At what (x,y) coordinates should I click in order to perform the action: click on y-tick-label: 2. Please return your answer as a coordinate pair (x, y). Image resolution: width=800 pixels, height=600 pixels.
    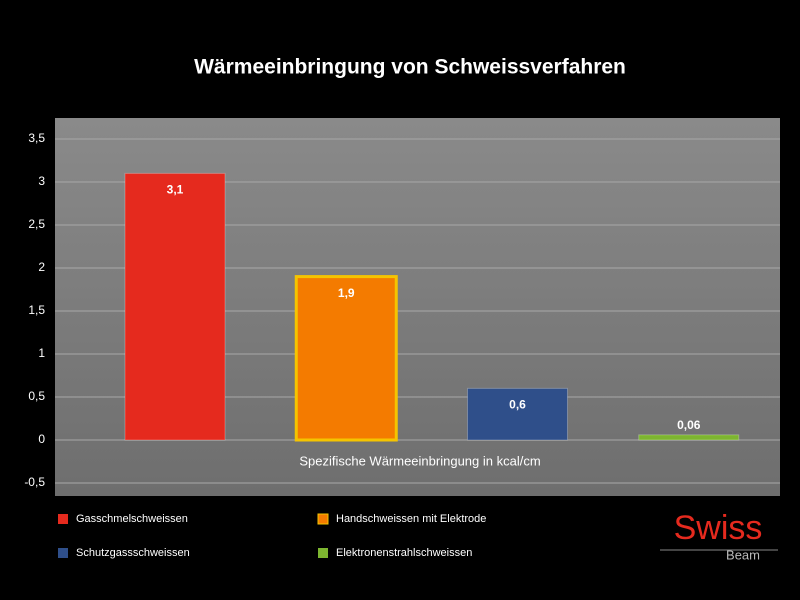
    Looking at the image, I should click on (41, 267).